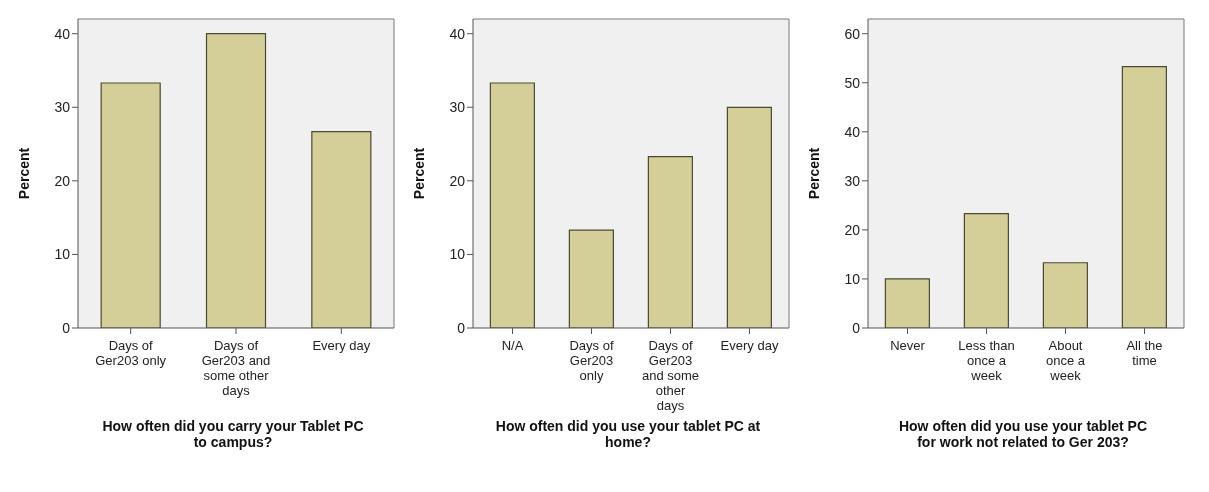  I want to click on x-axis-title: How often did you use your tablet PC for work not related to Ger 203?, so click(1023, 434).